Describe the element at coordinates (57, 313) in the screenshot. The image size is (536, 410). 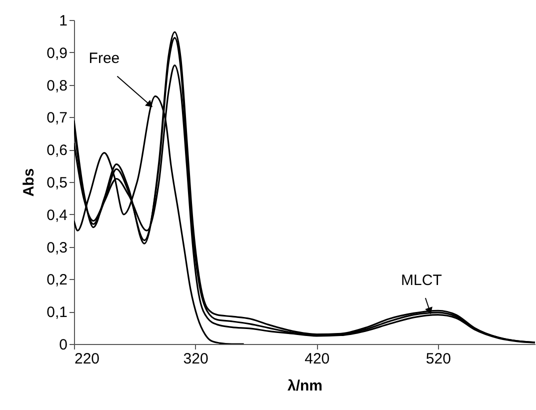
I see `y-tick-label: 0,1` at that location.